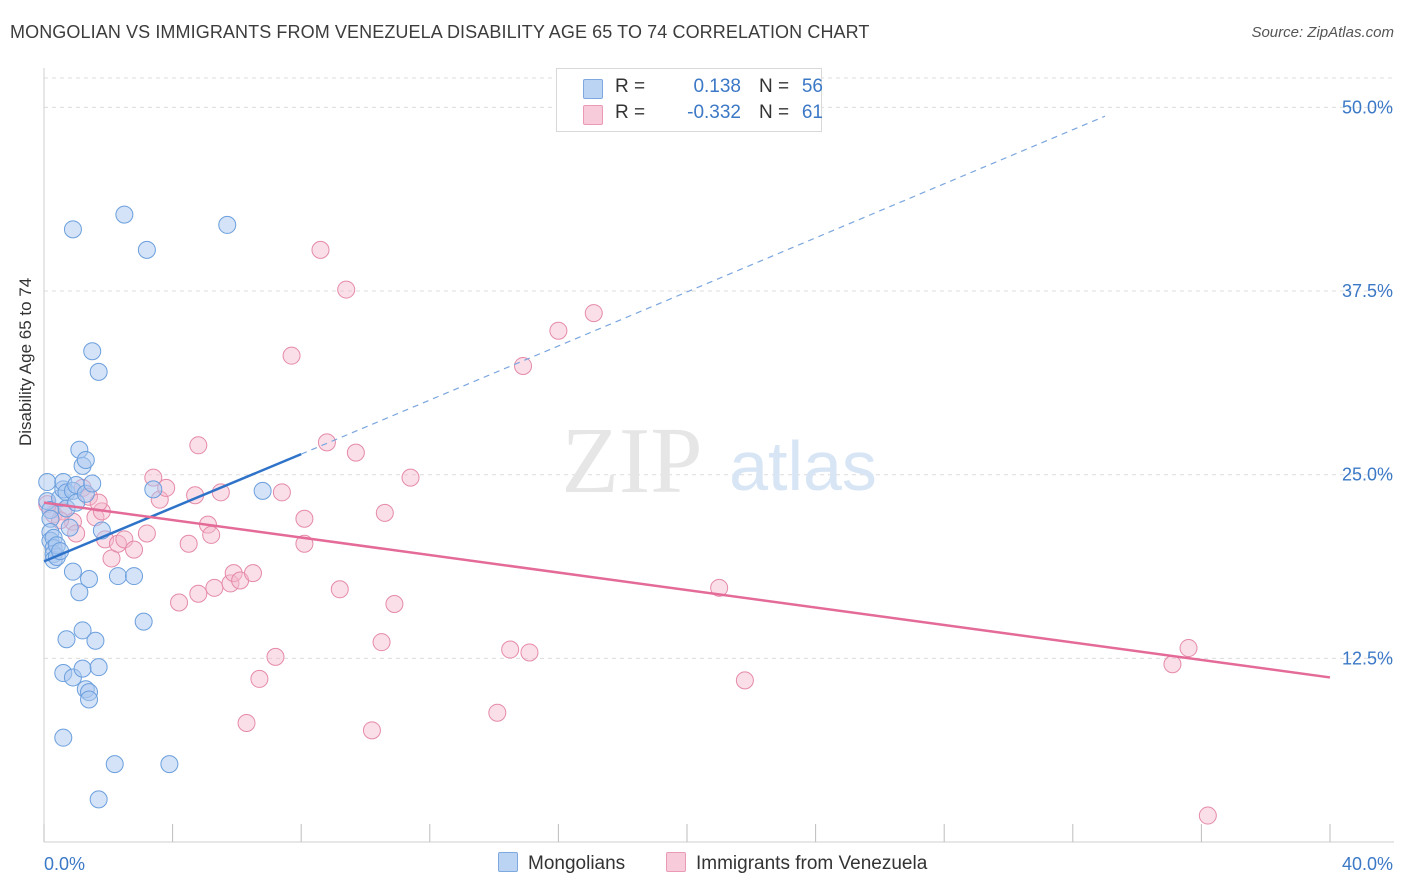  Describe the element at coordinates (812, 86) in the screenshot. I see `legend-n-value: 56` at that location.